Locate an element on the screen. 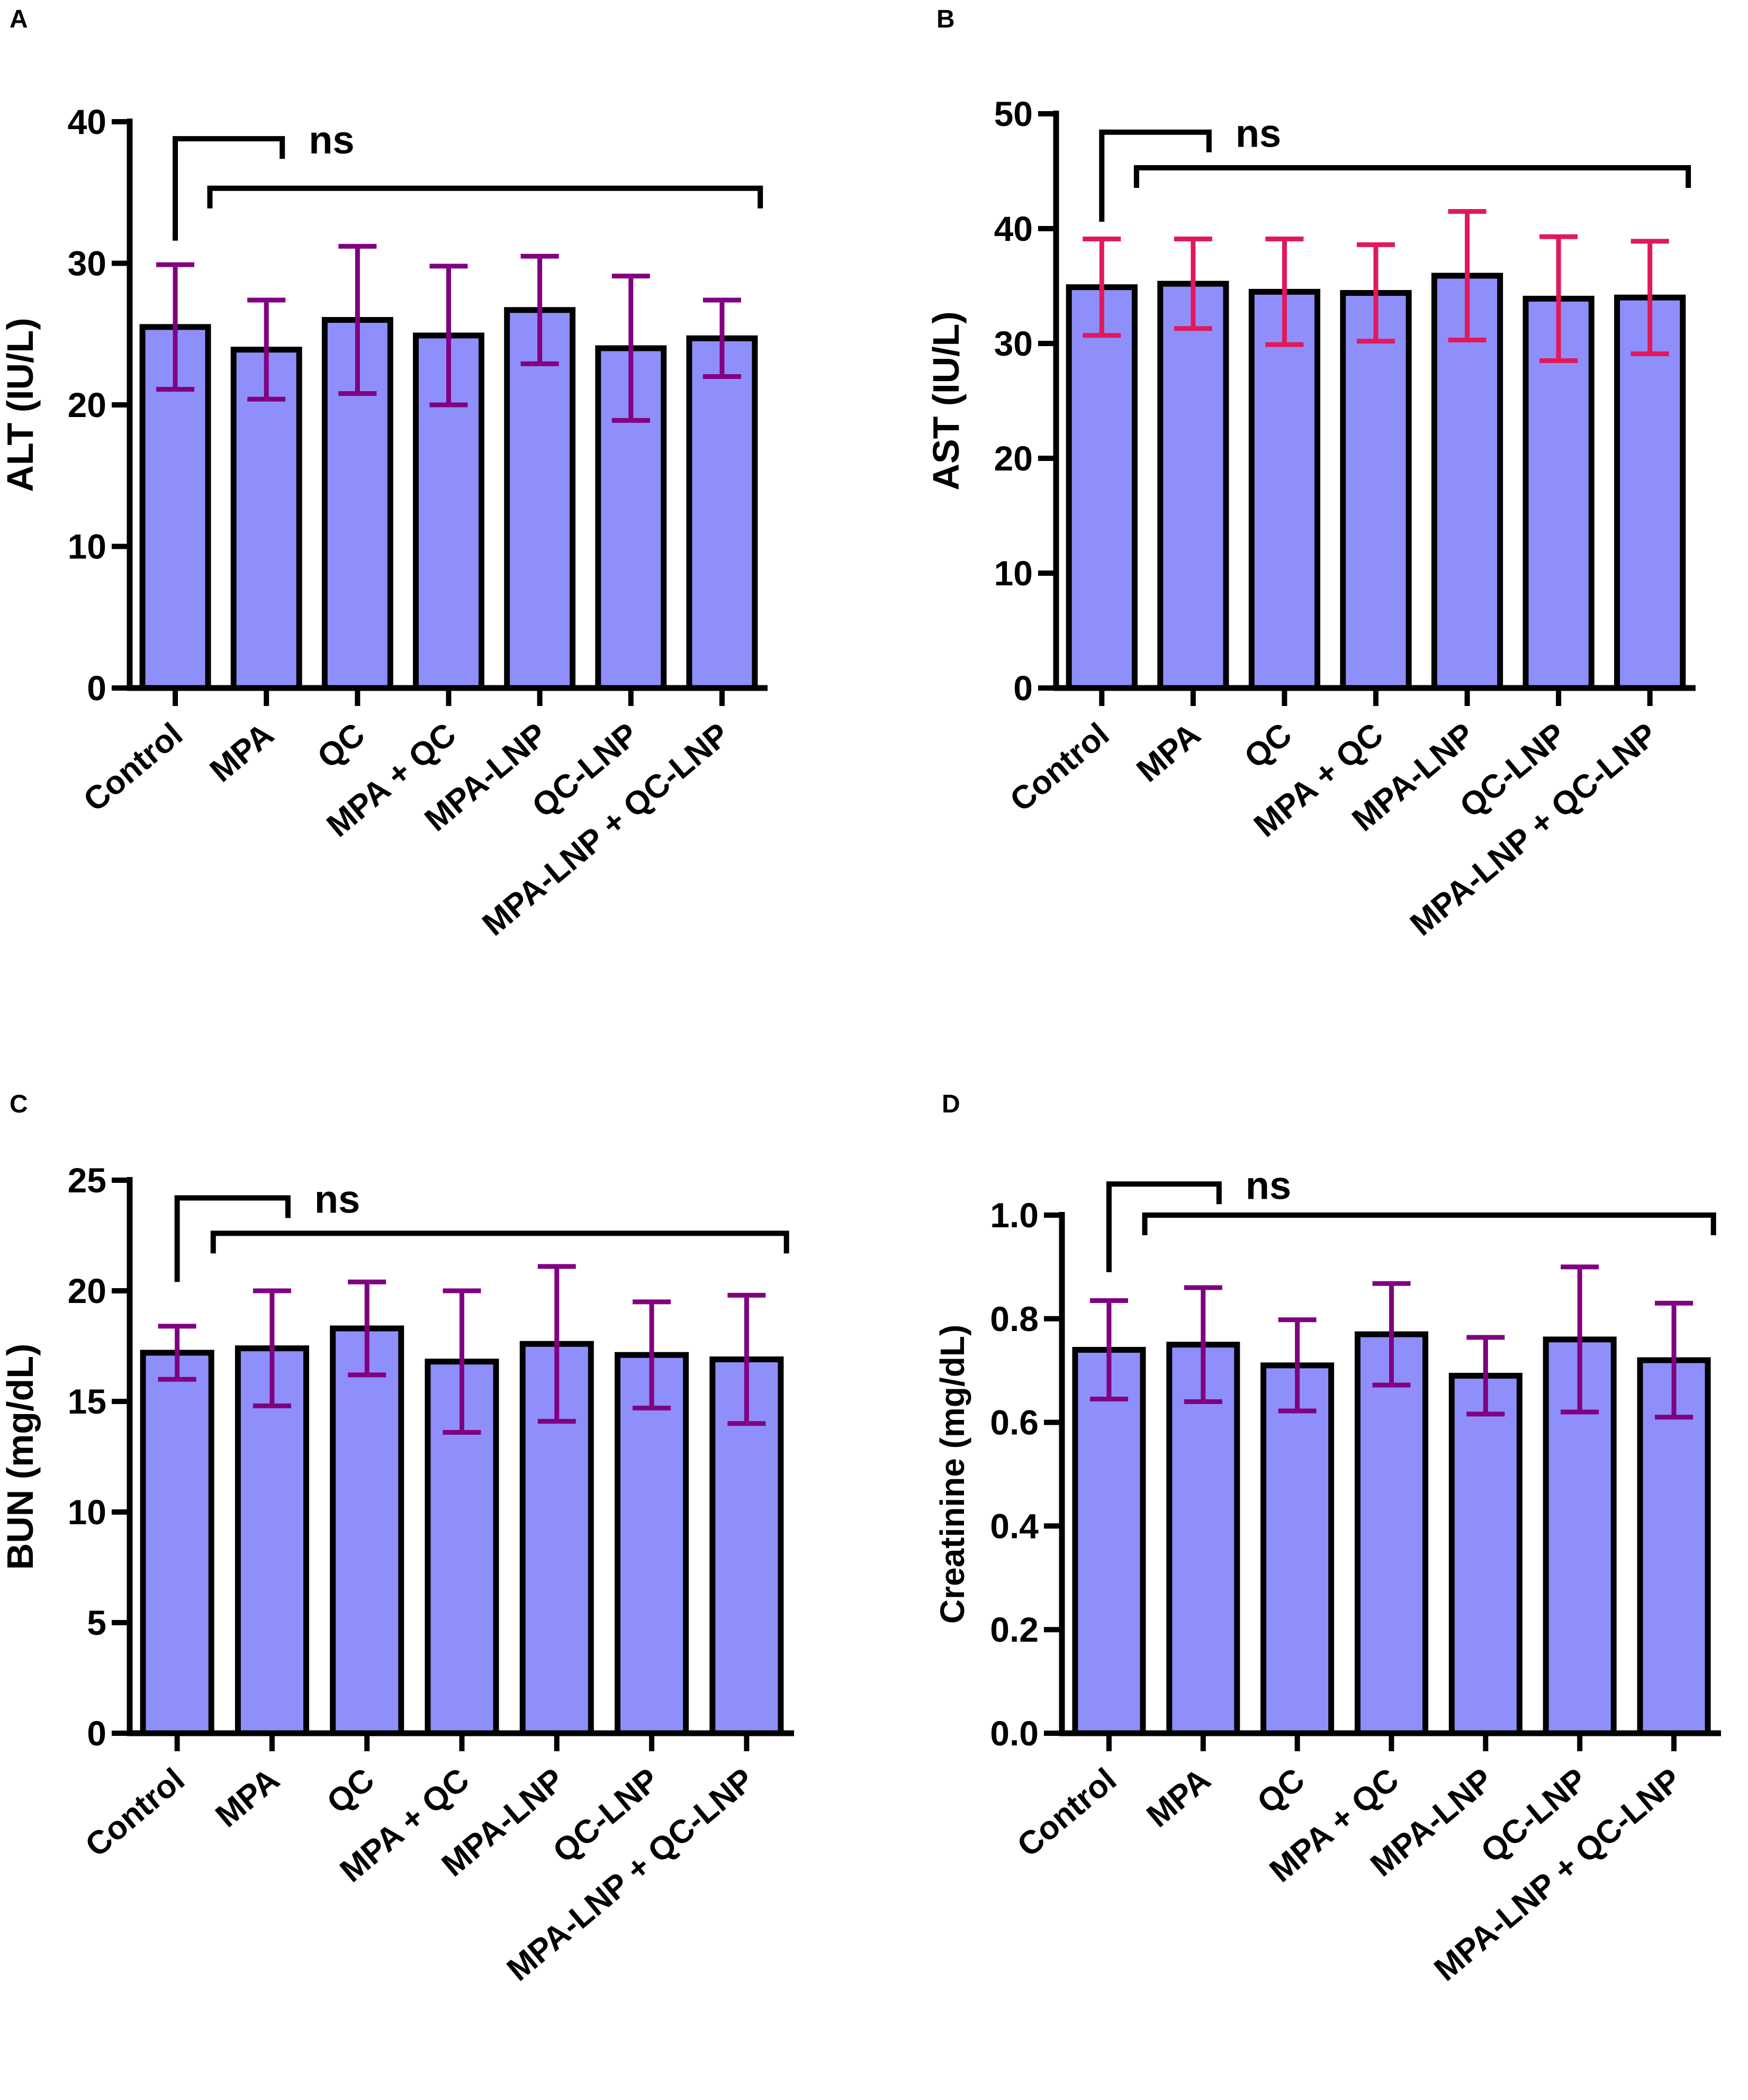 This screenshot has height=2100, width=1748. y-tick-label: 5 is located at coordinates (96, 1622).